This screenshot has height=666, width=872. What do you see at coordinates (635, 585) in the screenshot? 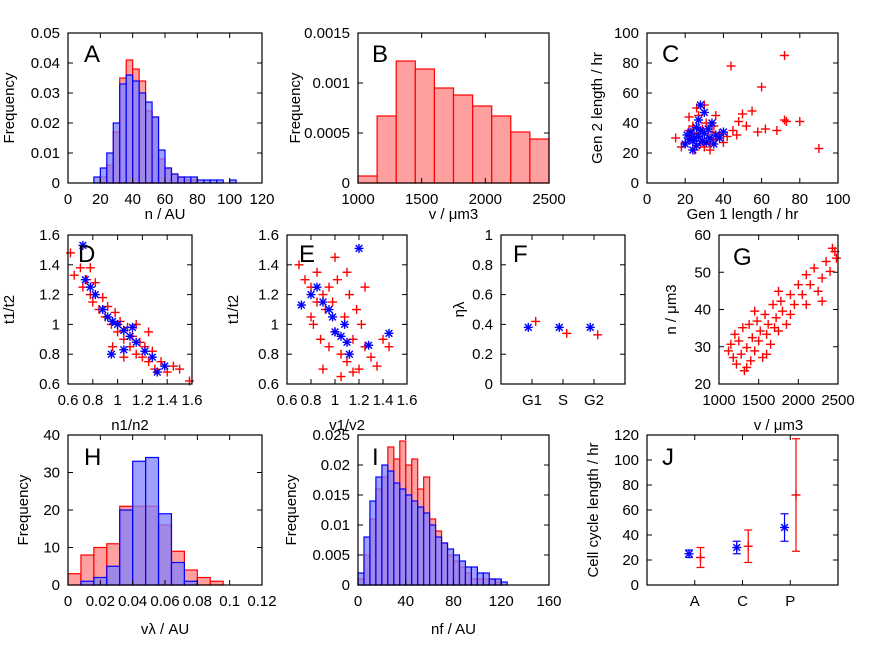
I see `y-tick-label: 0` at bounding box center [635, 585].